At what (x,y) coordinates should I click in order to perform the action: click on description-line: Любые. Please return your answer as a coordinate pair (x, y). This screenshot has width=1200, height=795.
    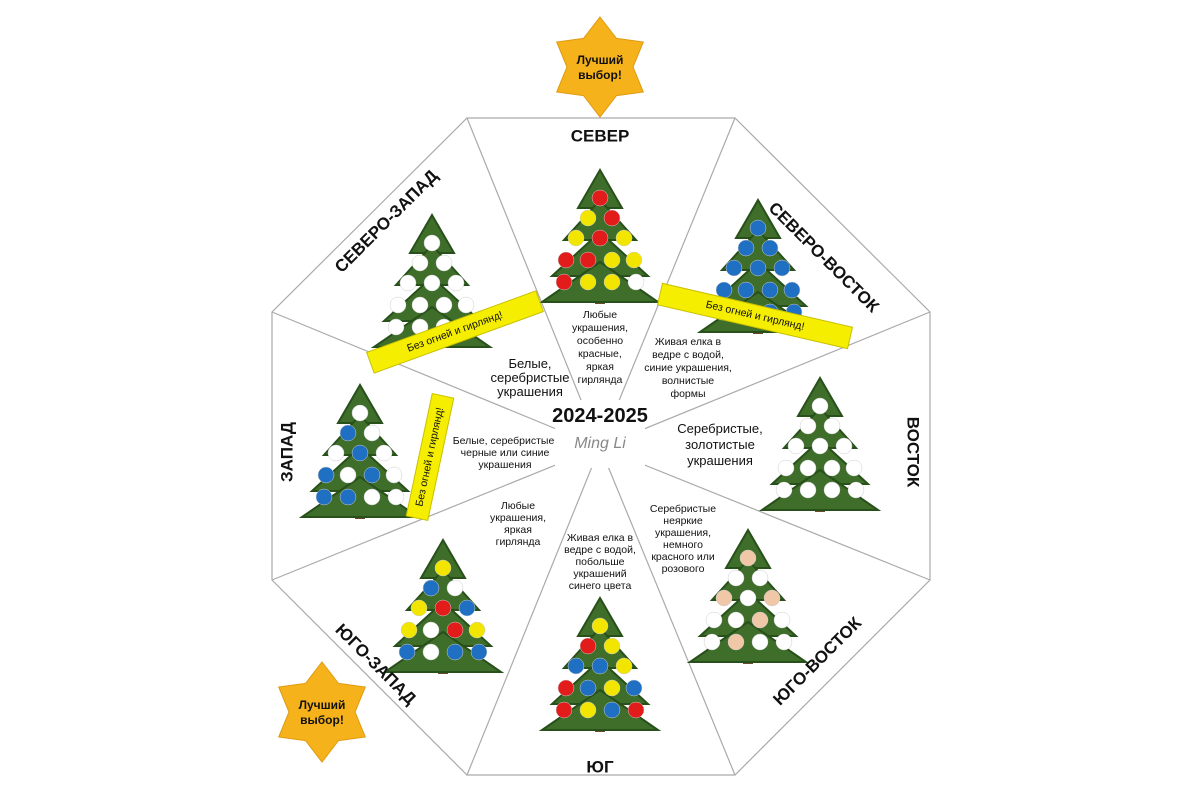
    Looking at the image, I should click on (600, 315).